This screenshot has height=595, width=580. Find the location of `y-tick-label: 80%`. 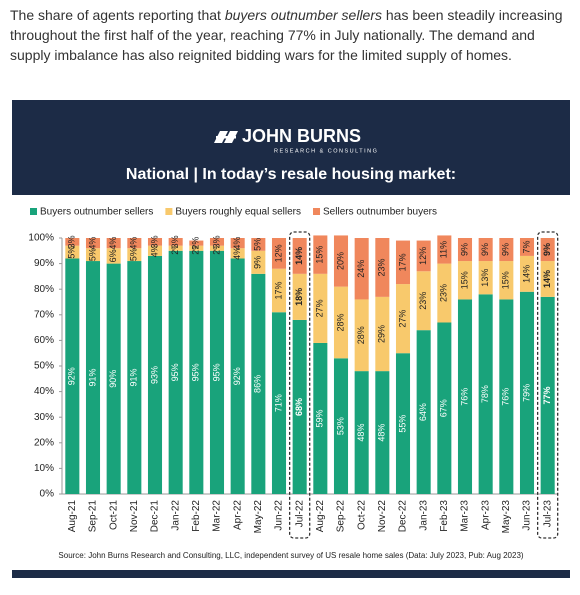

y-tick-label: 80% is located at coordinates (44, 289).